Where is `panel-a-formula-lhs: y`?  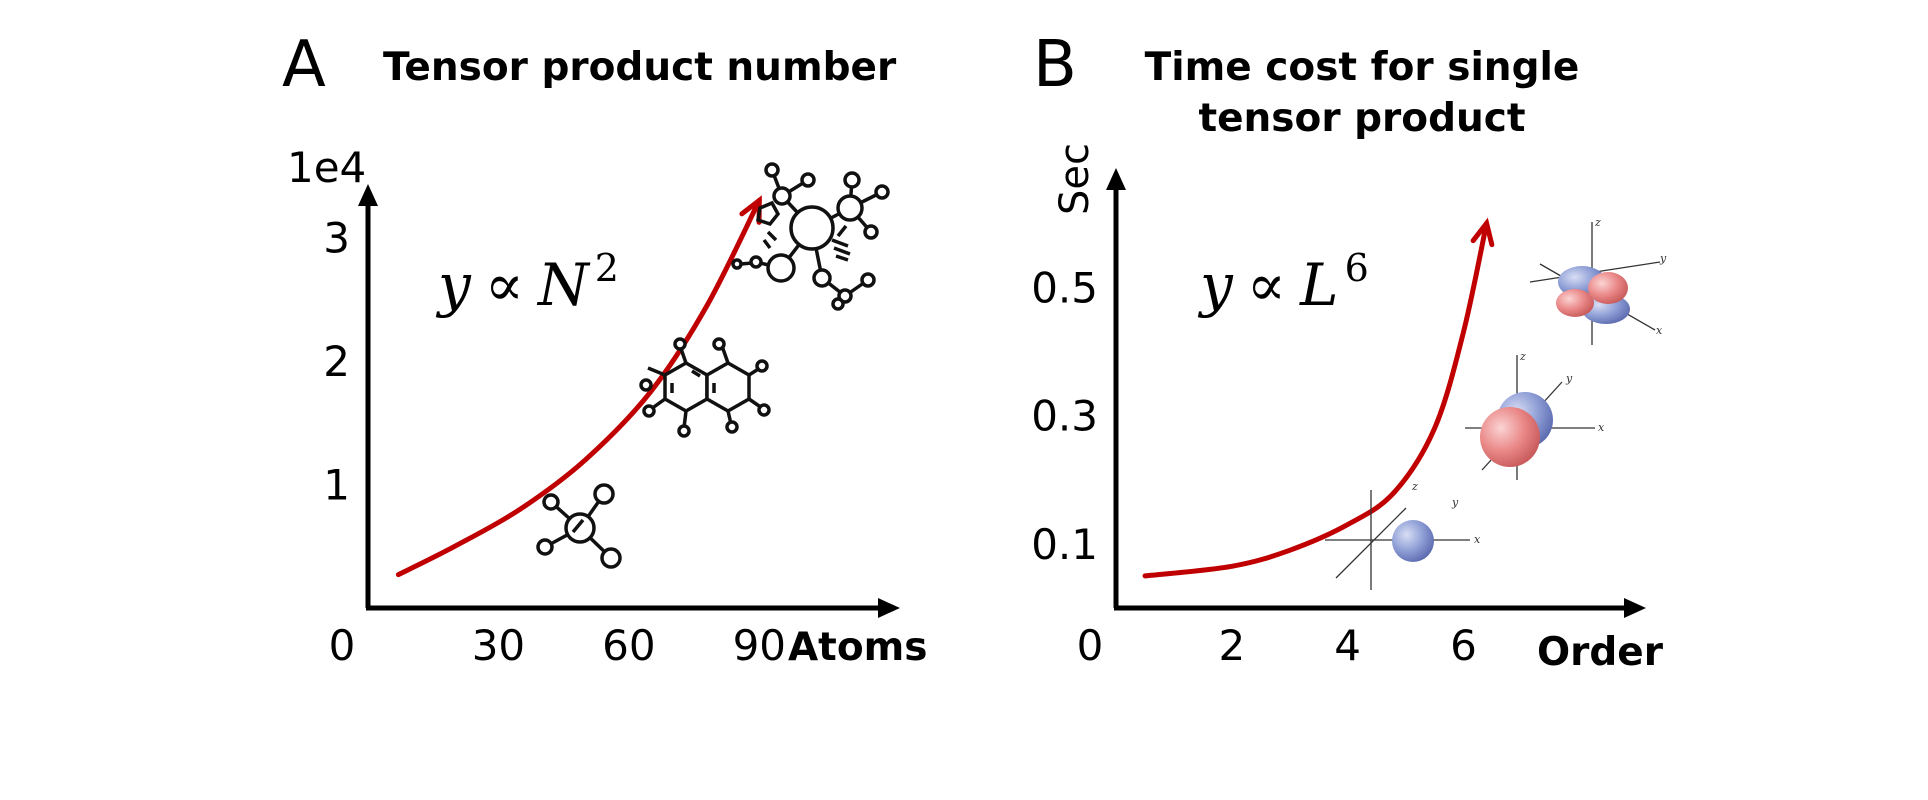 panel-a-formula-lhs: y is located at coordinates (453, 285).